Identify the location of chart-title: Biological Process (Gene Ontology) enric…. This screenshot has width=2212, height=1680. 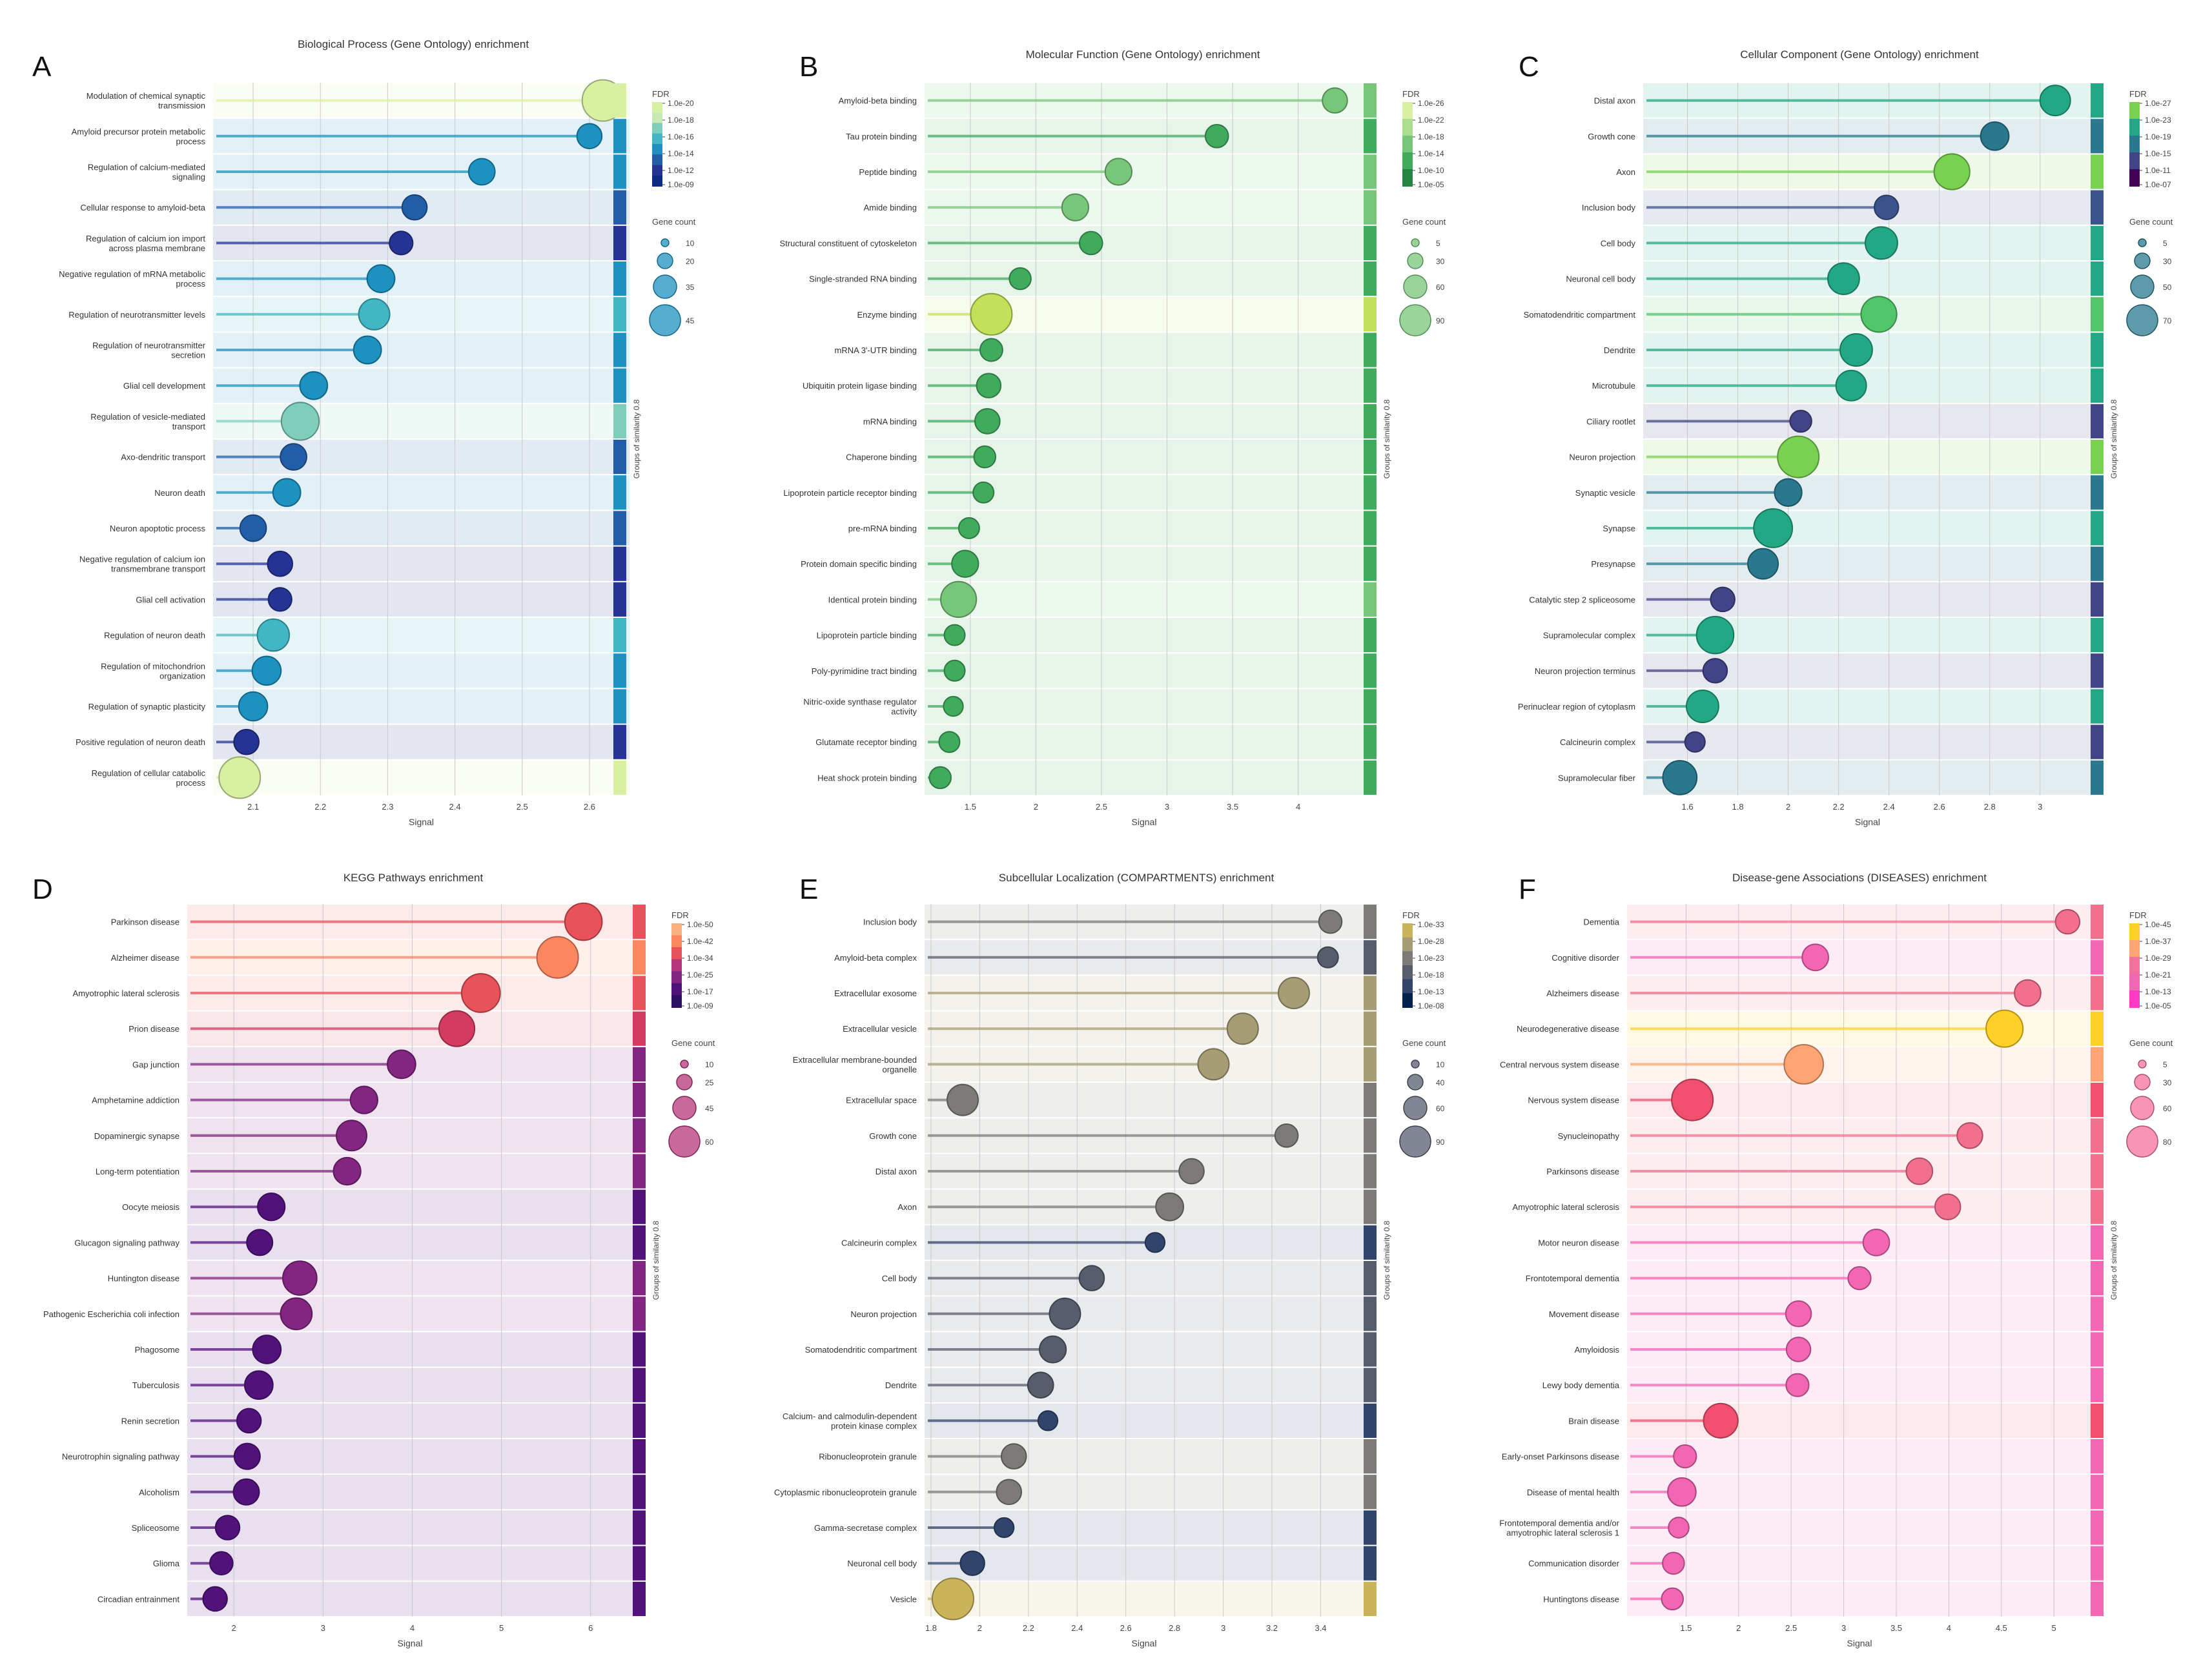
(413, 44).